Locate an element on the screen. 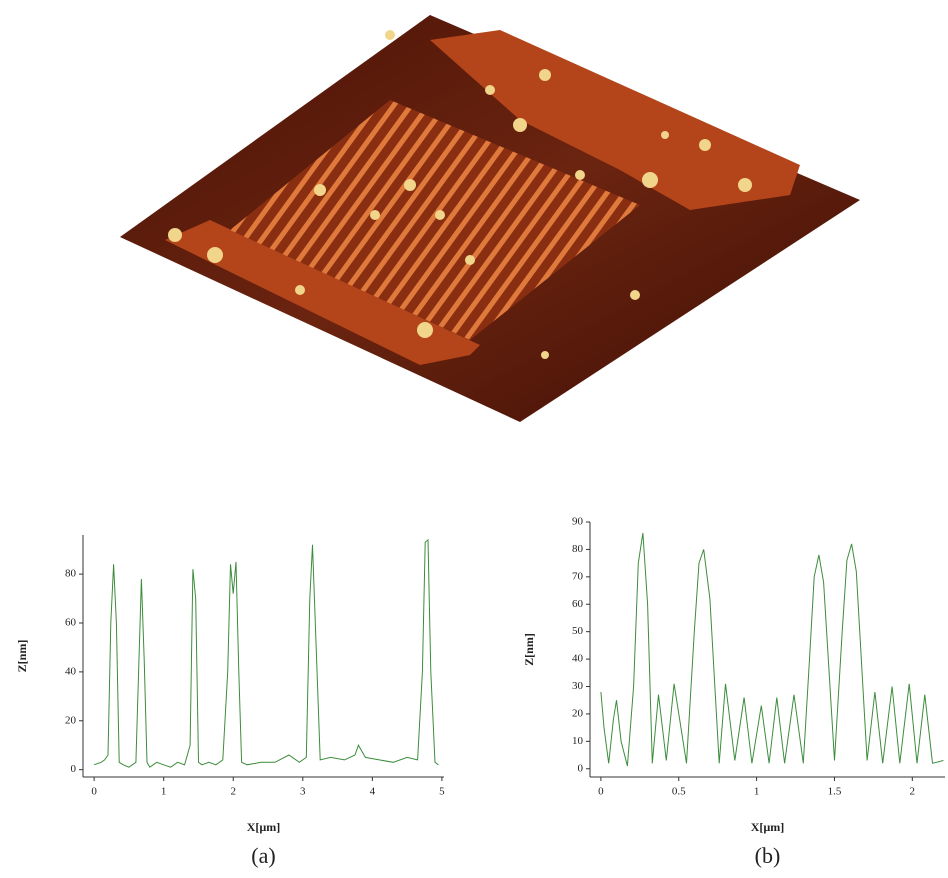  x-tick-label: 5 is located at coordinates (442, 792).